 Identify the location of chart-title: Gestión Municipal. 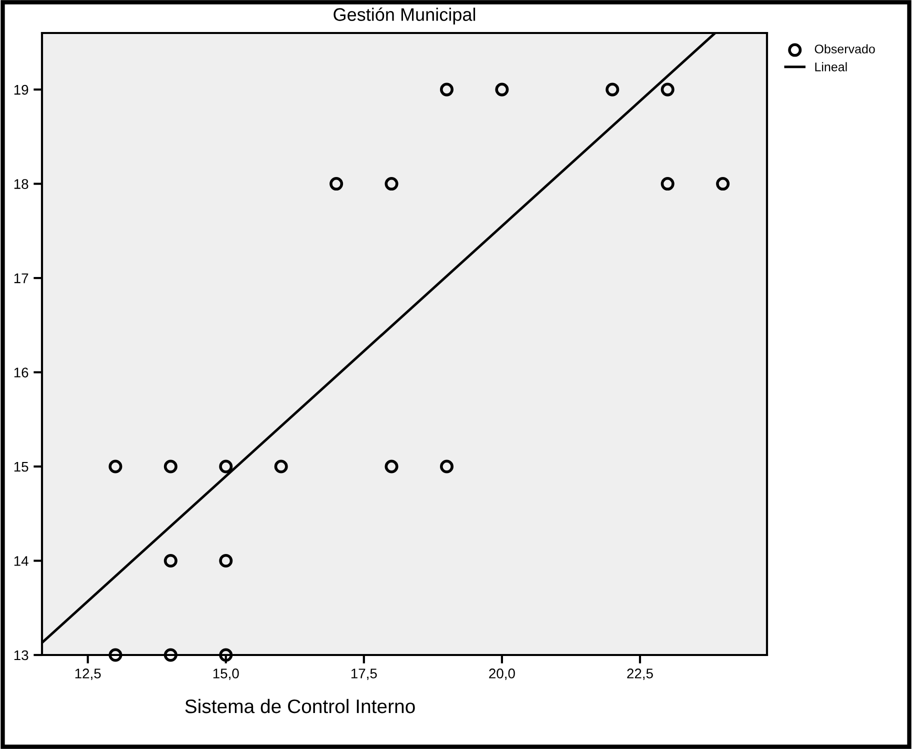
(405, 16).